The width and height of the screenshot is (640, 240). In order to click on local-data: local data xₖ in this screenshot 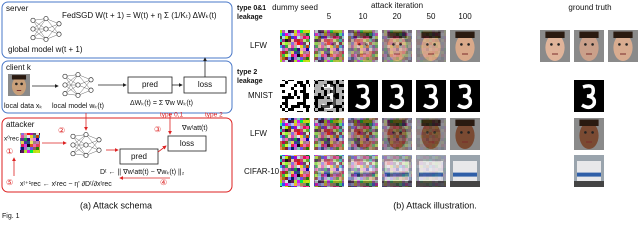, I will do `click(23, 106)`.